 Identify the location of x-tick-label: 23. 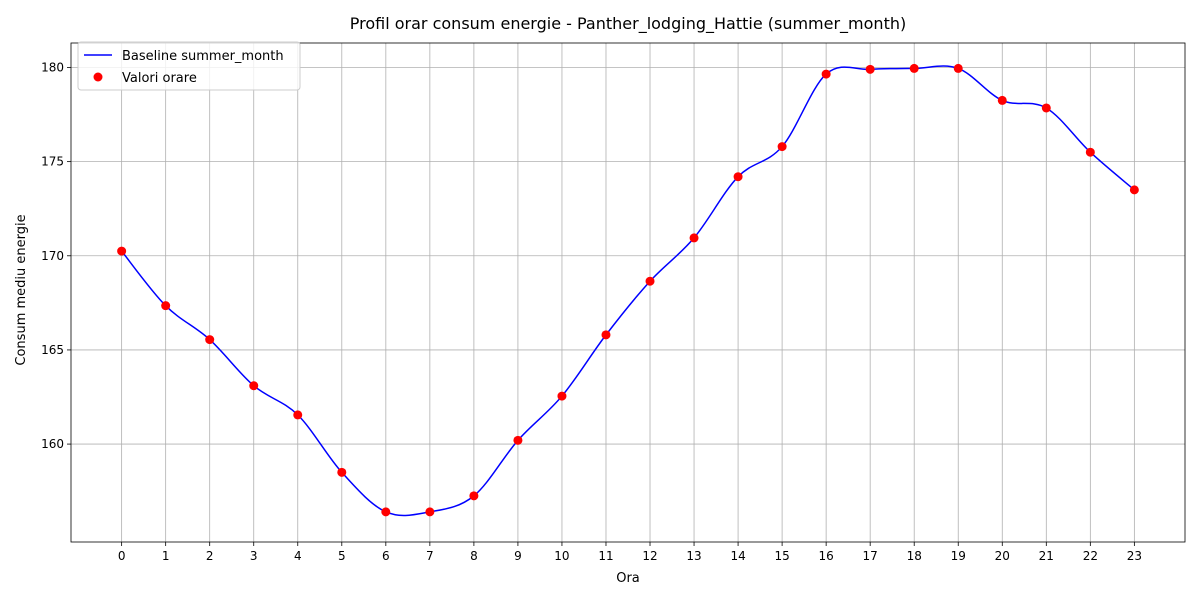
(1134, 556).